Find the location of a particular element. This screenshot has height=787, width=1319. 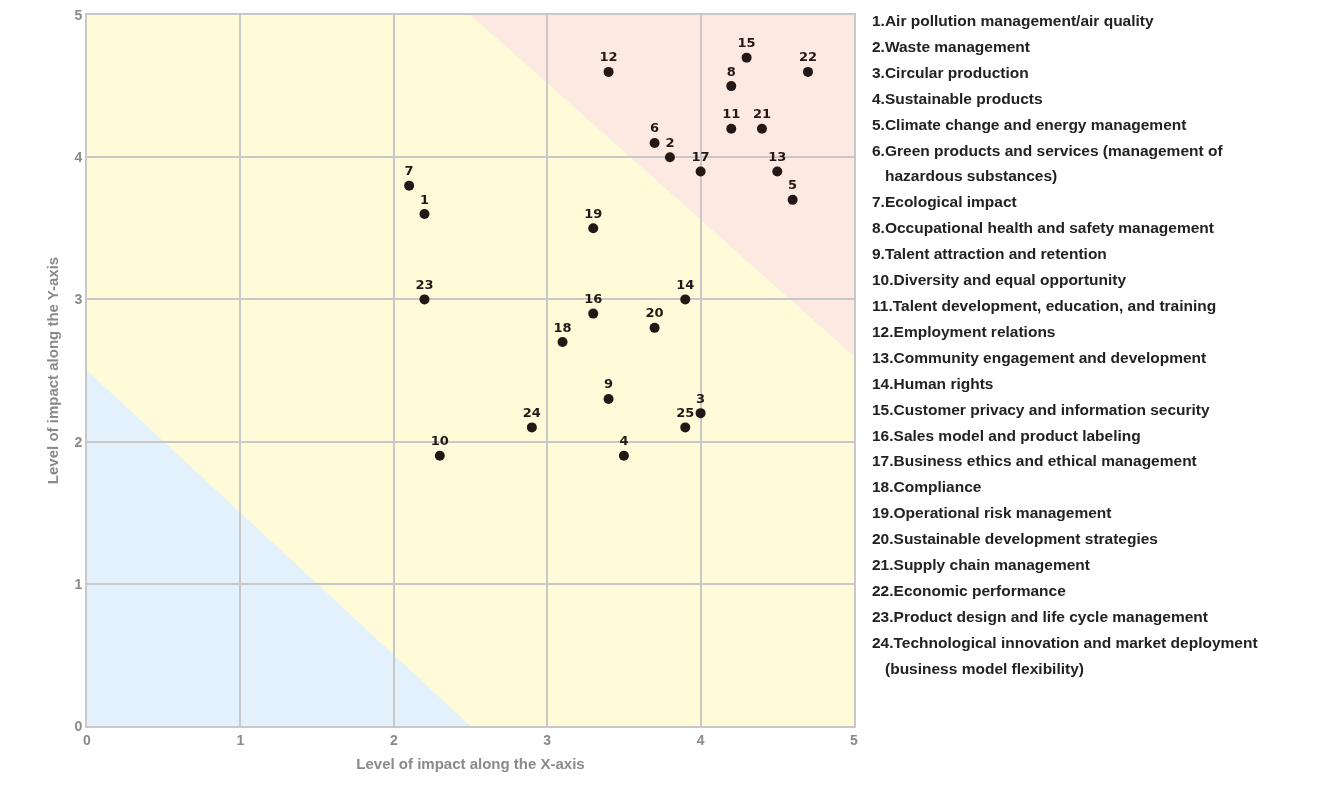

series-label: 13 is located at coordinates (777, 156).